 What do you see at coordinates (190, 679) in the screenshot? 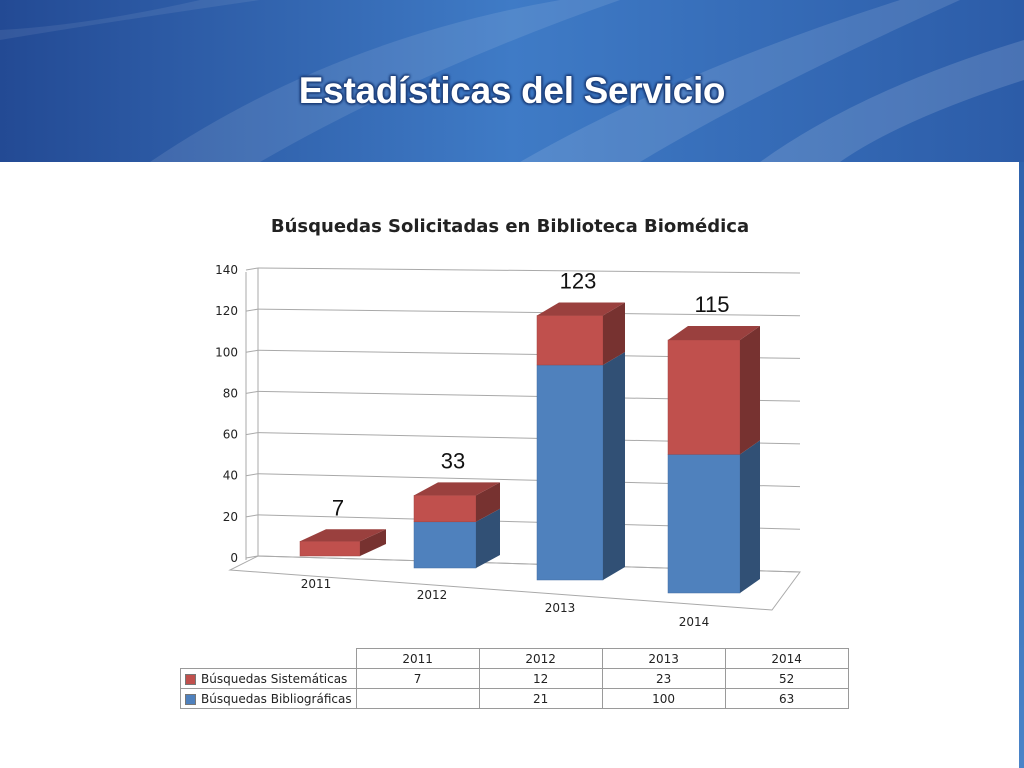
I see `legend-swatch-red` at bounding box center [190, 679].